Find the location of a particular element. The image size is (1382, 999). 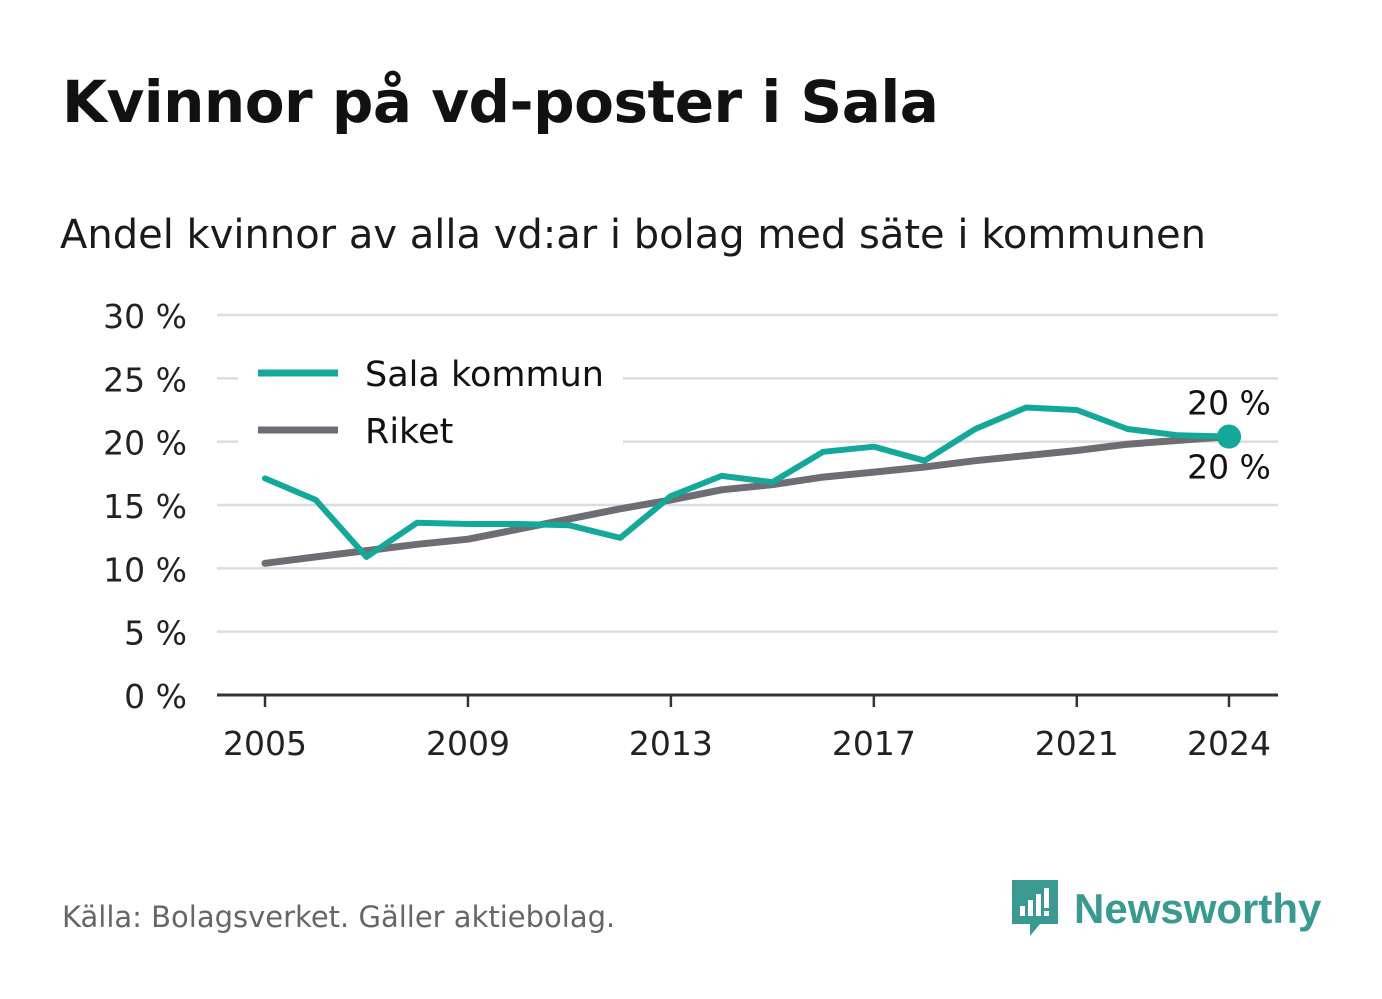

end-labels: 20 % 20 % is located at coordinates (1229, 435).